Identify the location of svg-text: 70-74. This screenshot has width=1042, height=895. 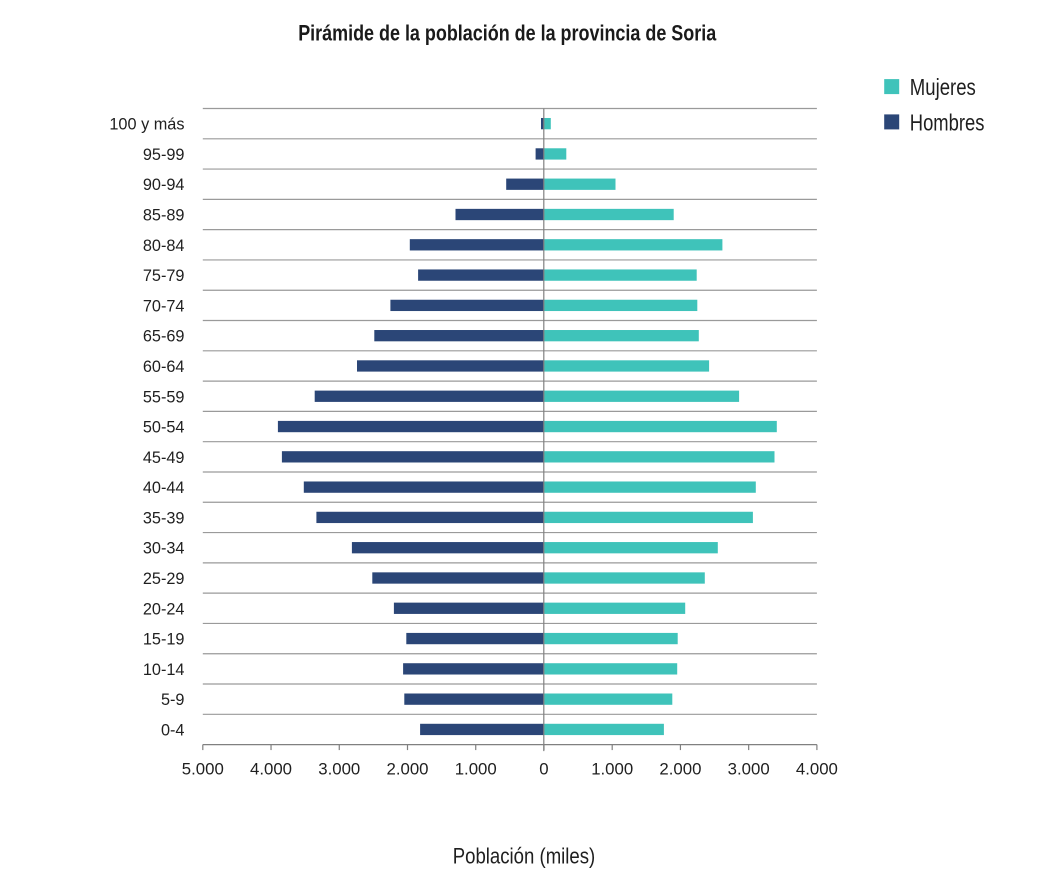
(164, 306).